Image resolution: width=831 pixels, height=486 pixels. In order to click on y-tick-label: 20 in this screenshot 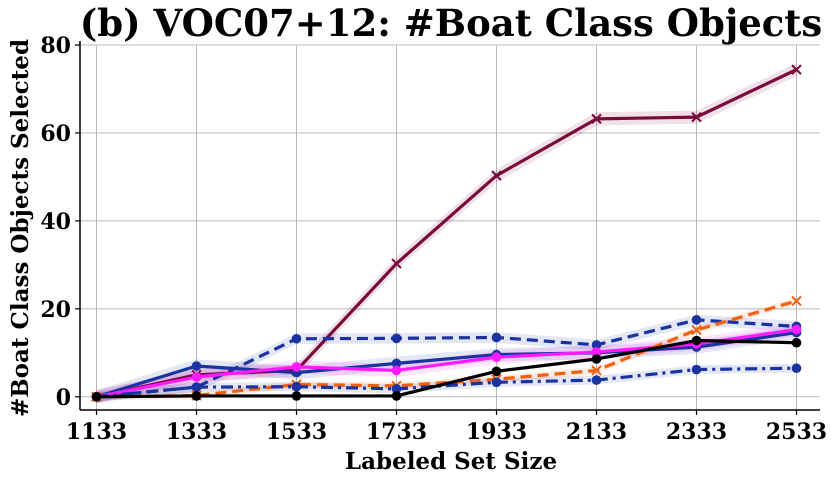, I will do `click(55, 310)`.